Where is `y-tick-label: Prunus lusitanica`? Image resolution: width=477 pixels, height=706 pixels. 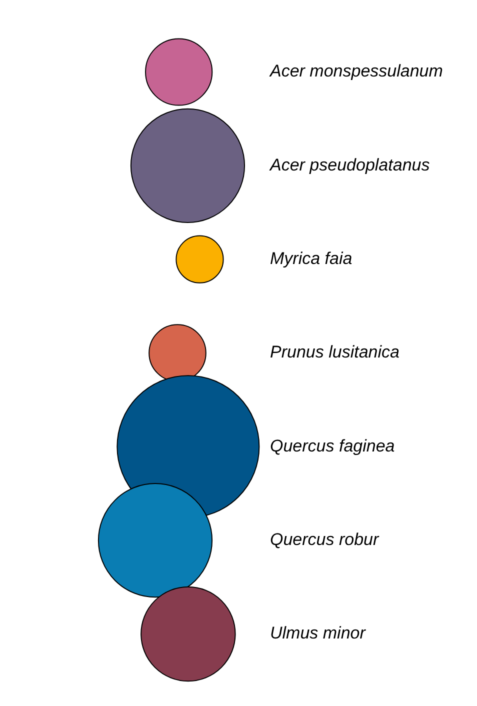
y-tick-label: Prunus lusitanica is located at coordinates (335, 352).